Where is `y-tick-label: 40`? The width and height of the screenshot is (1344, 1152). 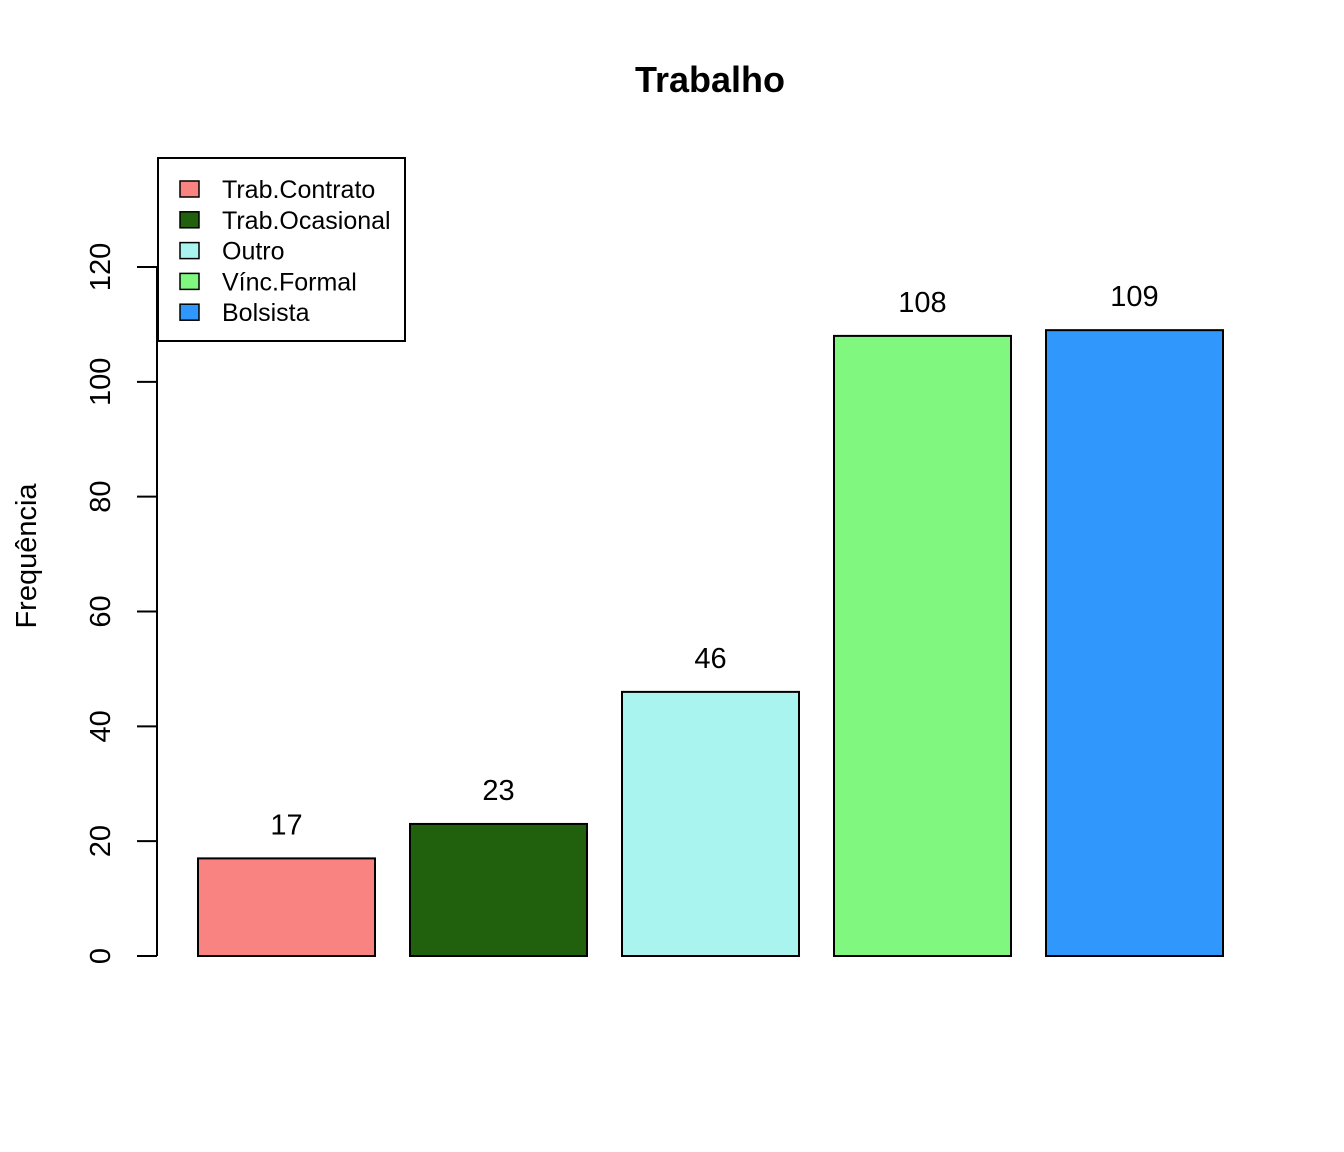
y-tick-label: 40 is located at coordinates (101, 726).